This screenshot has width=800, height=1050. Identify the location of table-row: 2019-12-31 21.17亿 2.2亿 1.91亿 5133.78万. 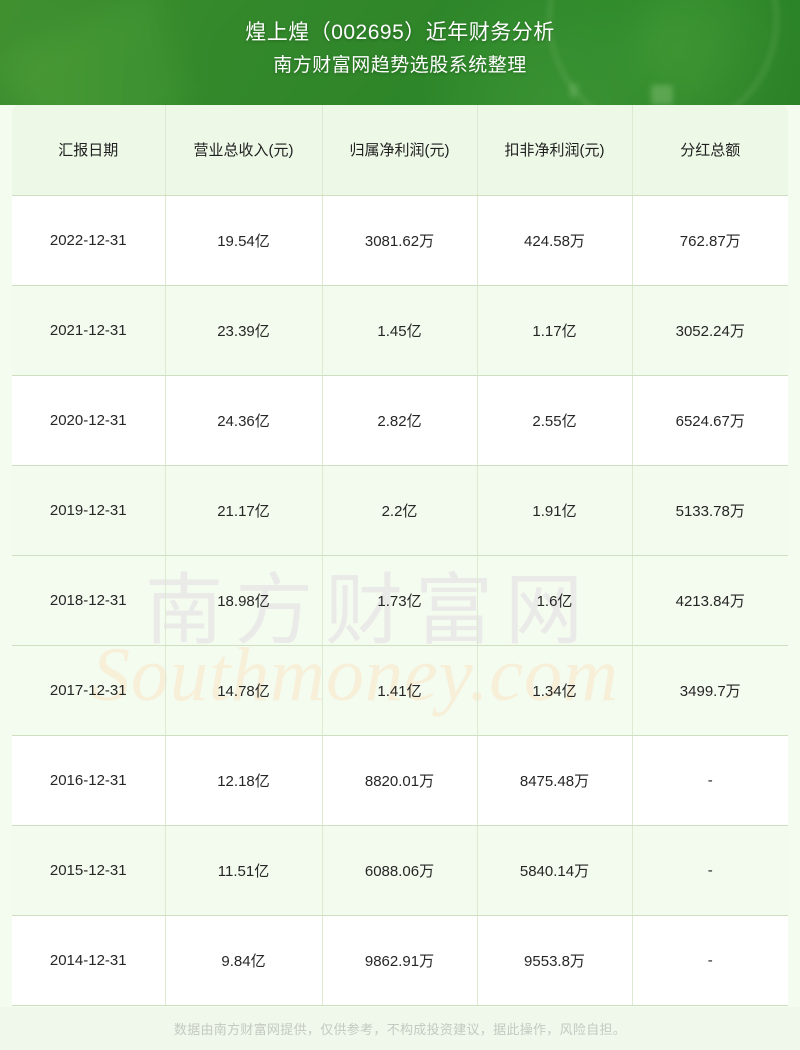
(400, 510).